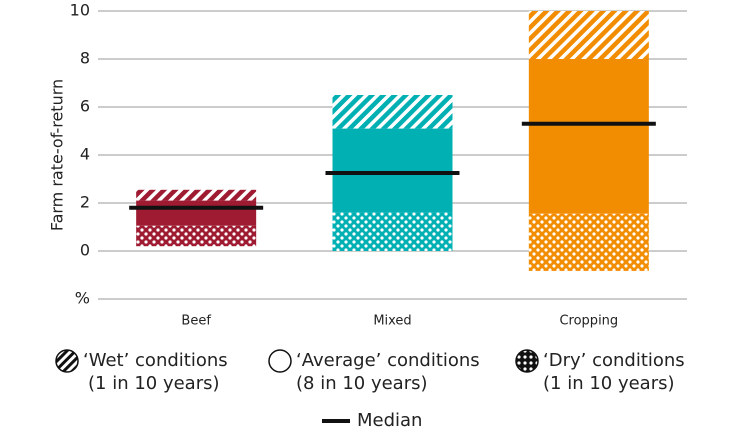 This screenshot has width=754, height=438. I want to click on legend-label: ‘Wet’ conditions, so click(155, 360).